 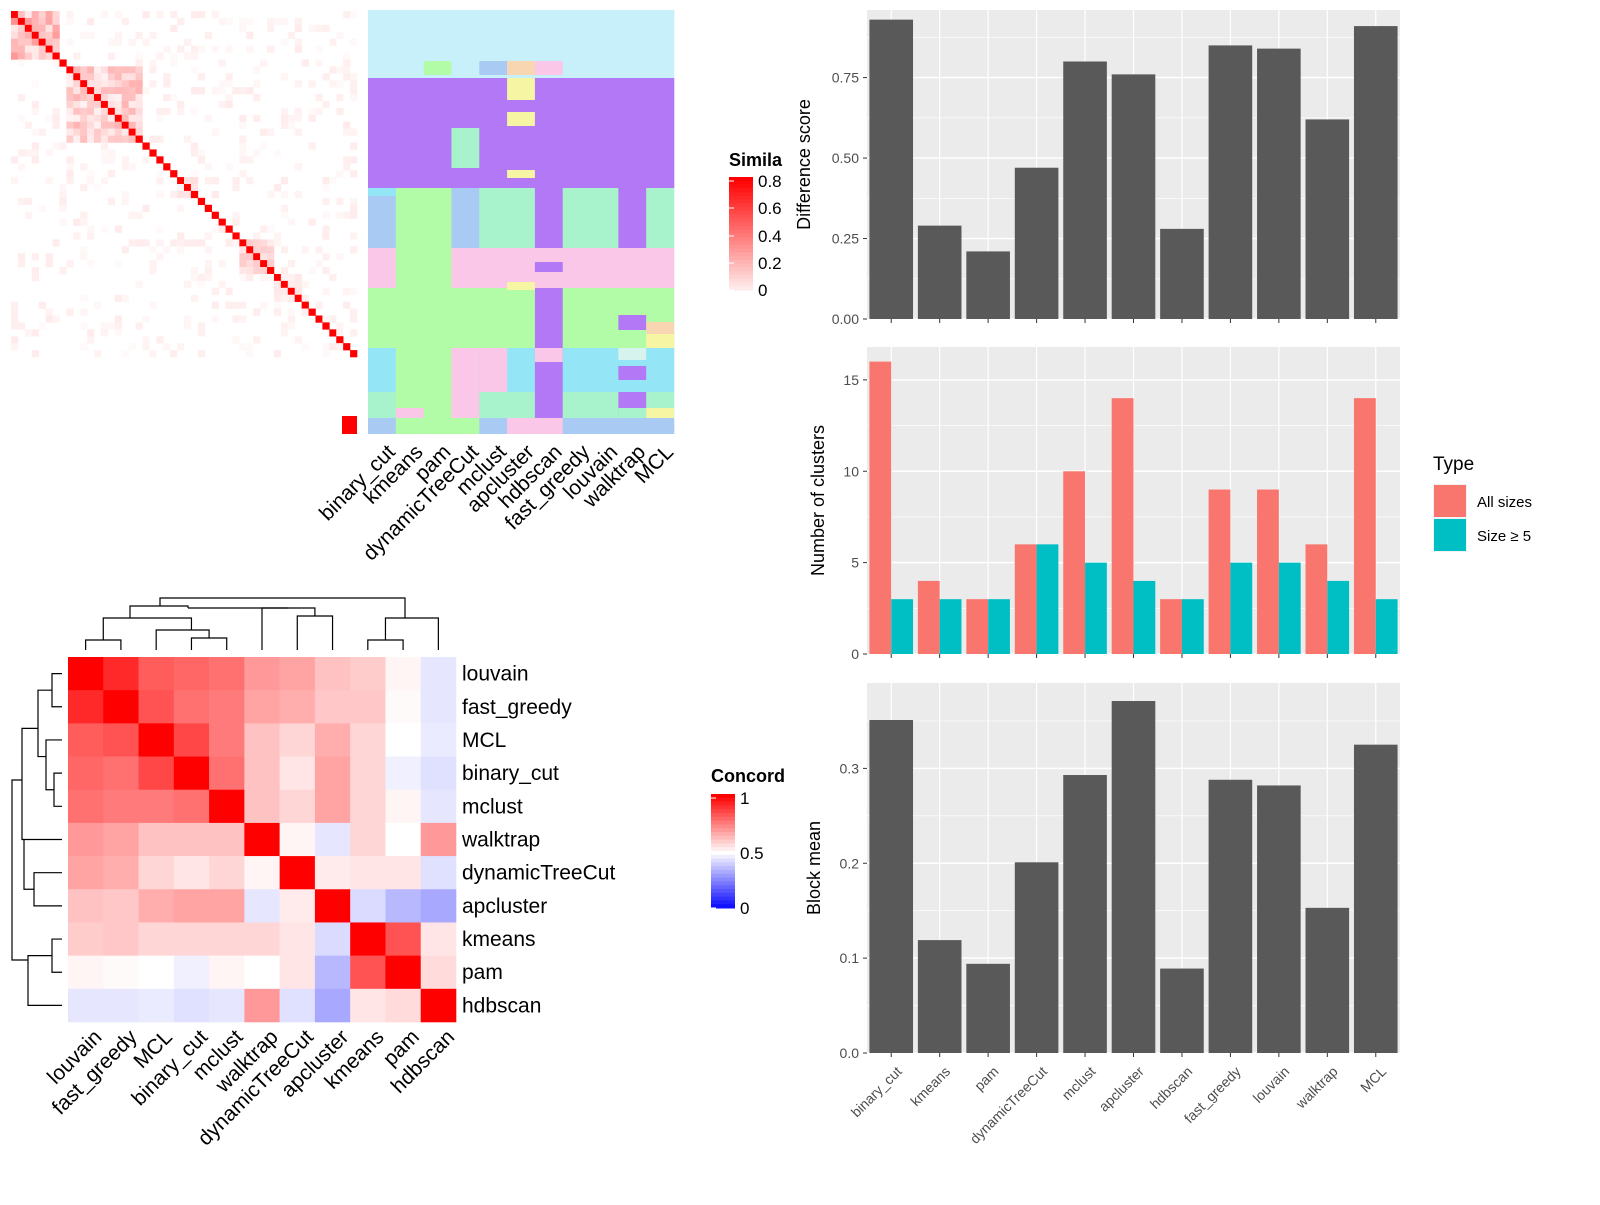 What do you see at coordinates (182, 639) in the screenshot?
I see `dendrogram-branch` at bounding box center [182, 639].